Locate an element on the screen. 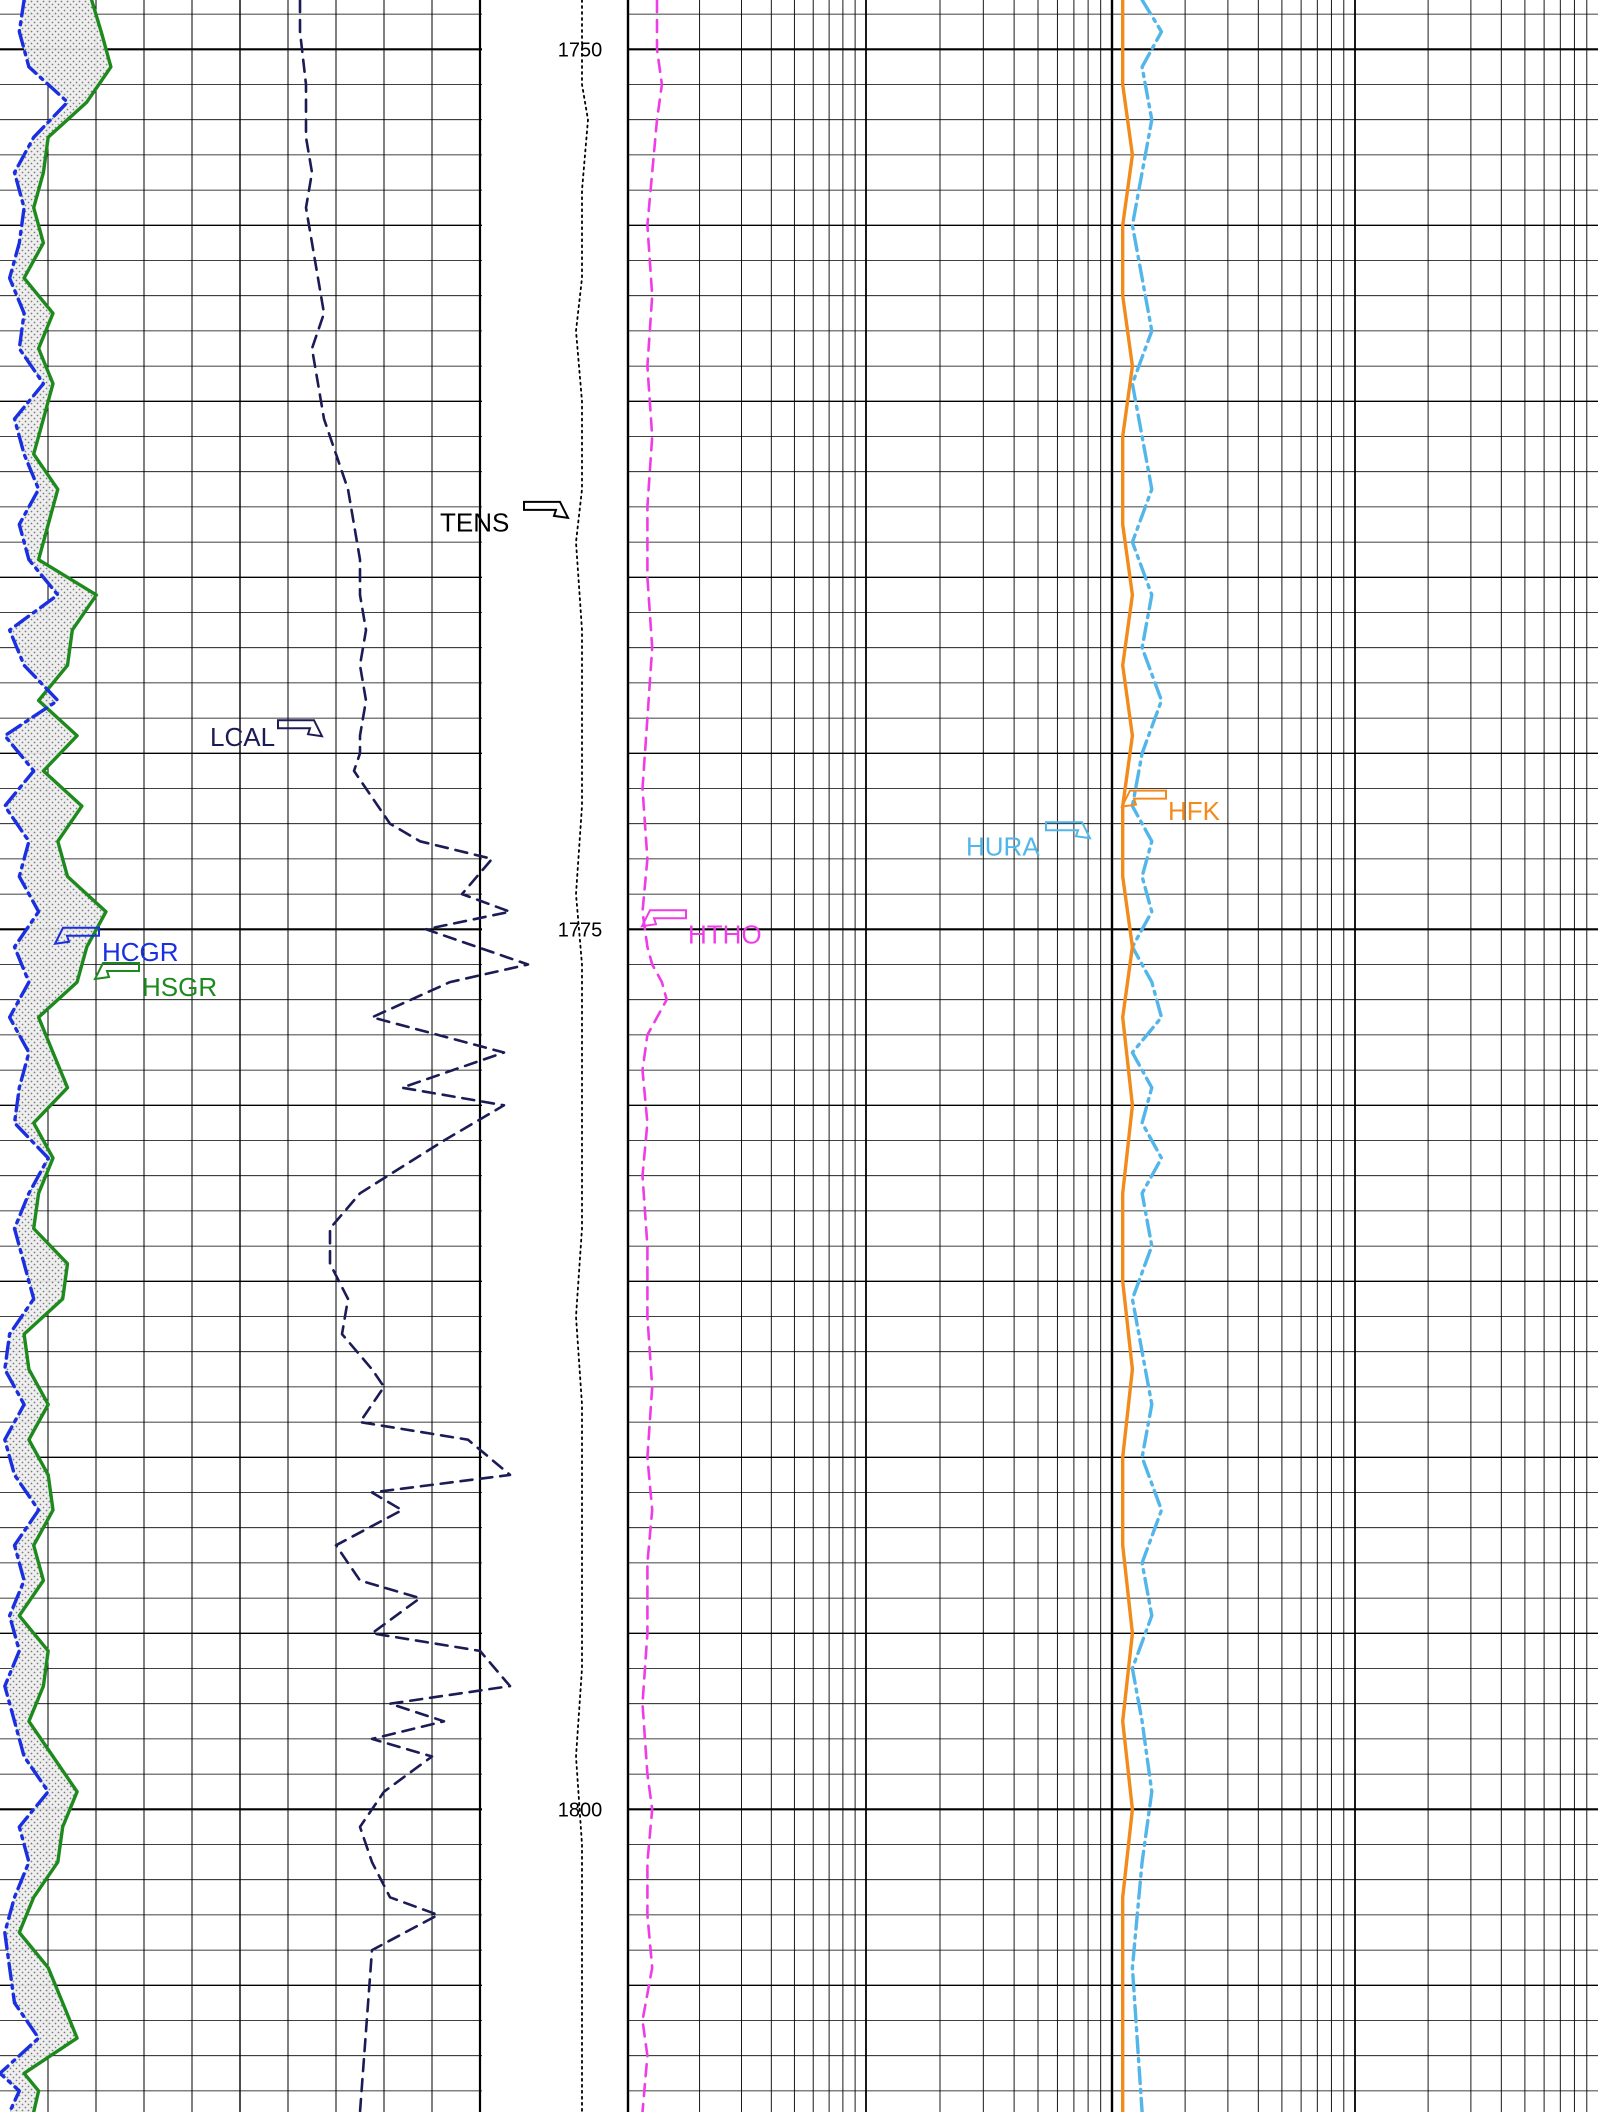  gr-difference-fill is located at coordinates (55, 1056).